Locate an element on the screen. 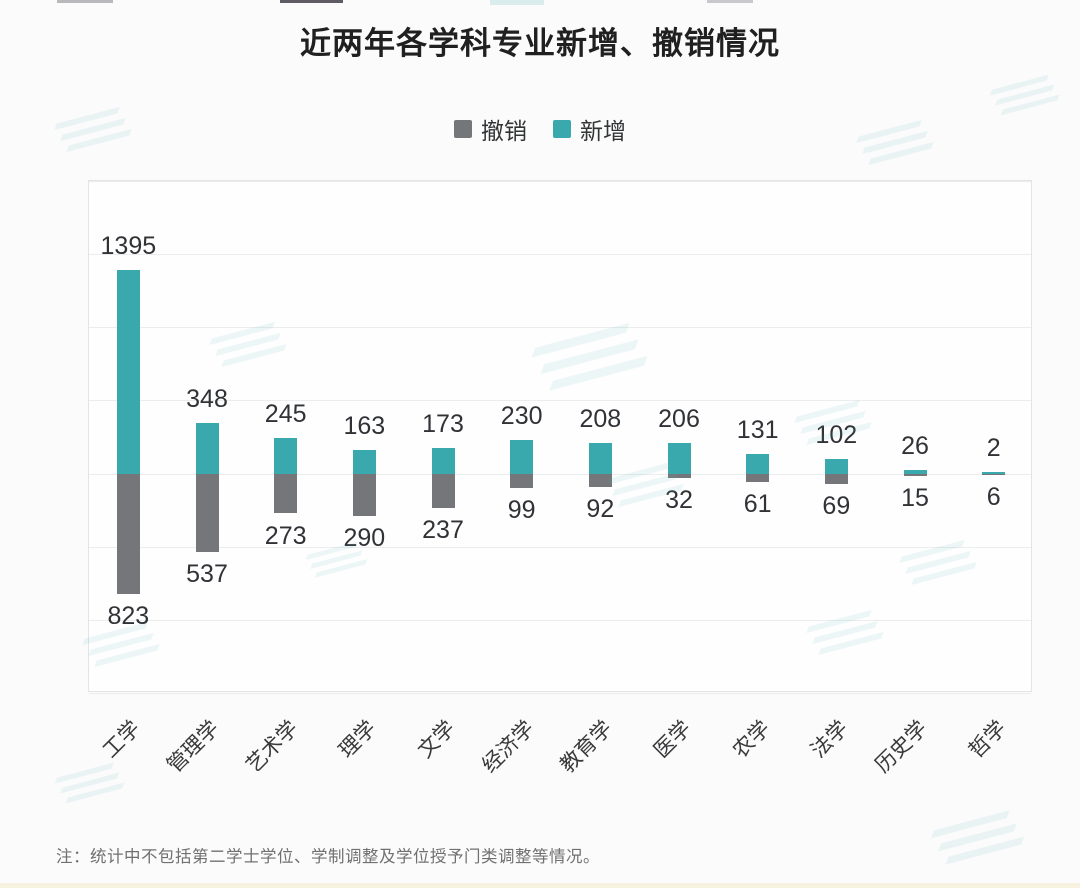  chart-title: 近两年各学科专业新增、撤销情况 is located at coordinates (540, 43).